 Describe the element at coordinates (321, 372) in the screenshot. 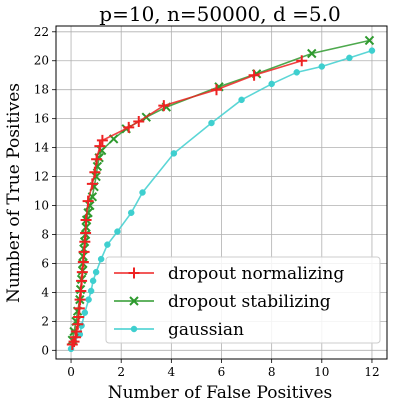

I see `x-tick-label: 10` at that location.